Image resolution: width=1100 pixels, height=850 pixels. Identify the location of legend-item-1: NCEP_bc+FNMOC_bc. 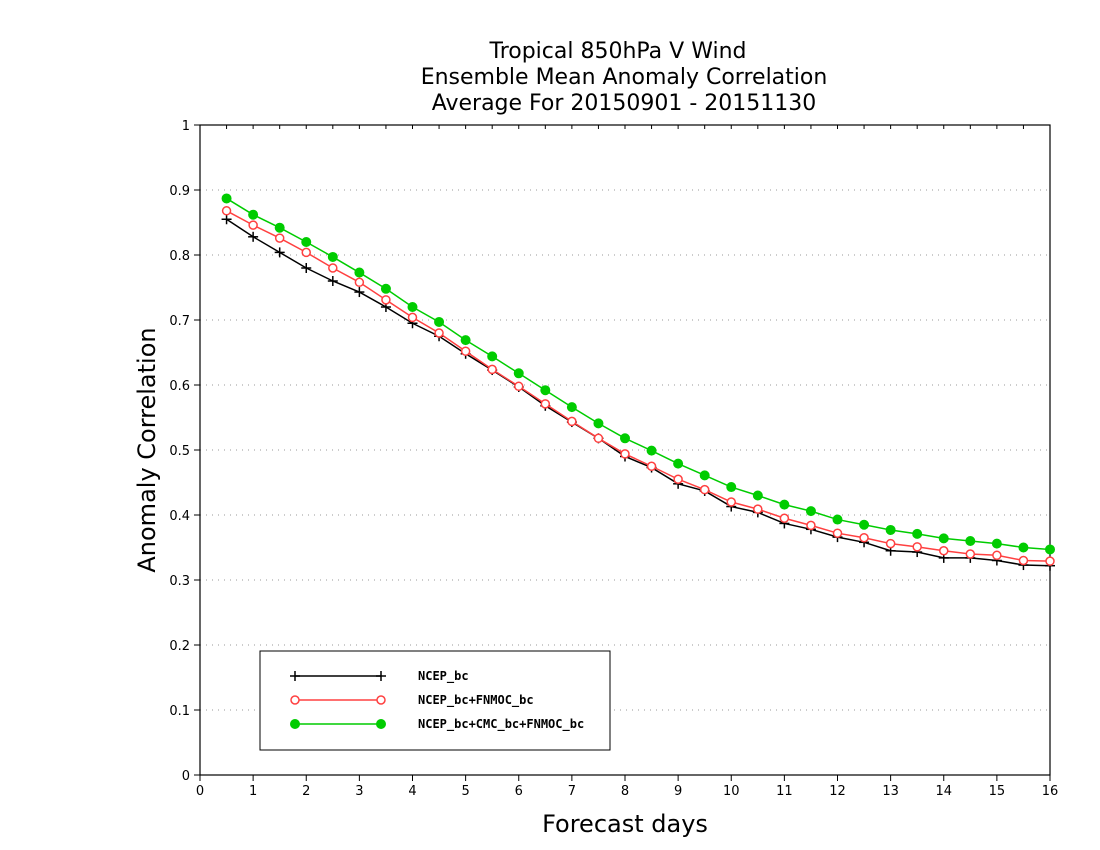
(412, 700).